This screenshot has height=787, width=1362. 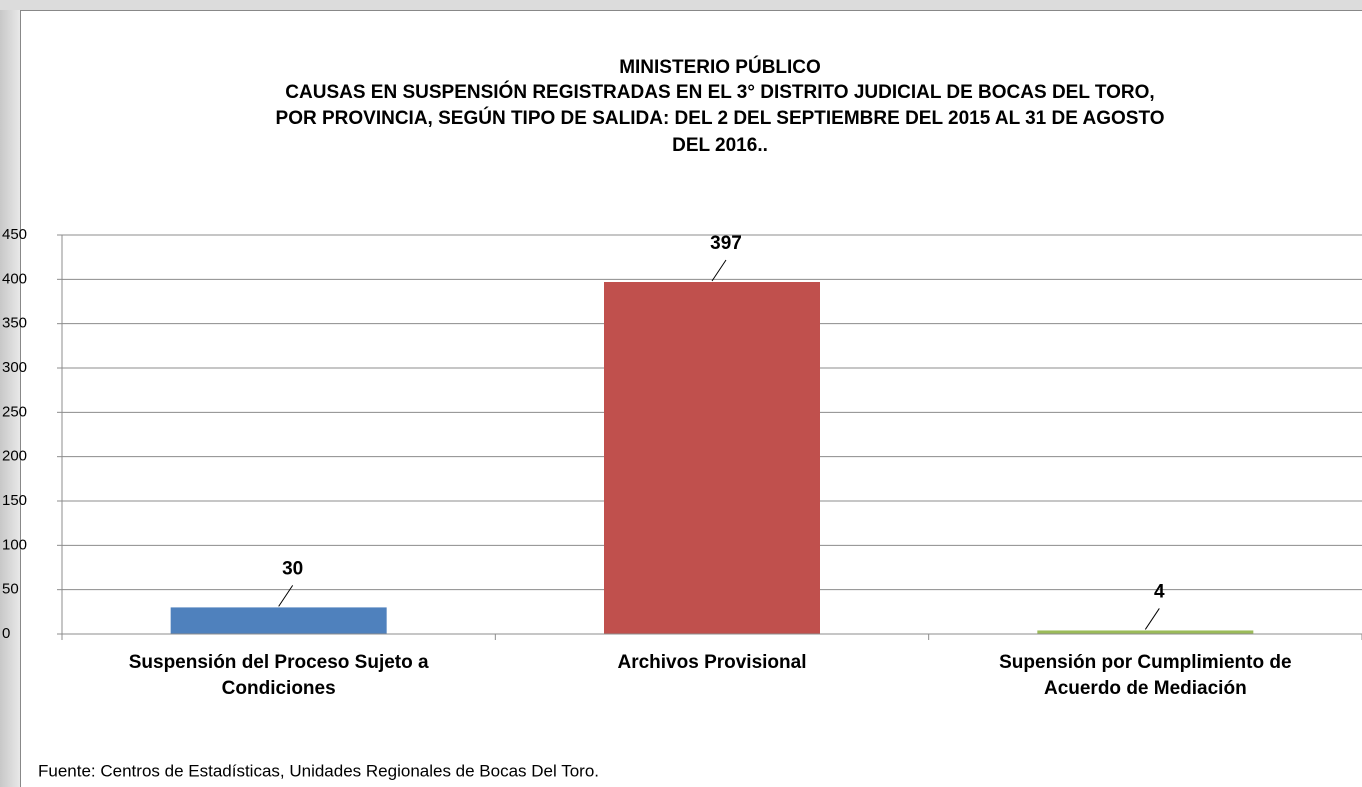 What do you see at coordinates (720, 145) in the screenshot?
I see `title-line: DEL 2016..` at bounding box center [720, 145].